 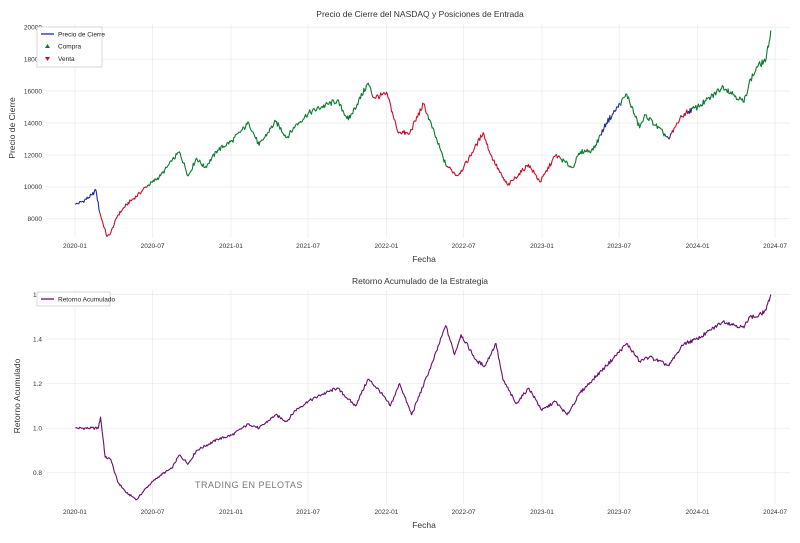 What do you see at coordinates (37, 384) in the screenshot?
I see `y-tick-label: 1.2` at bounding box center [37, 384].